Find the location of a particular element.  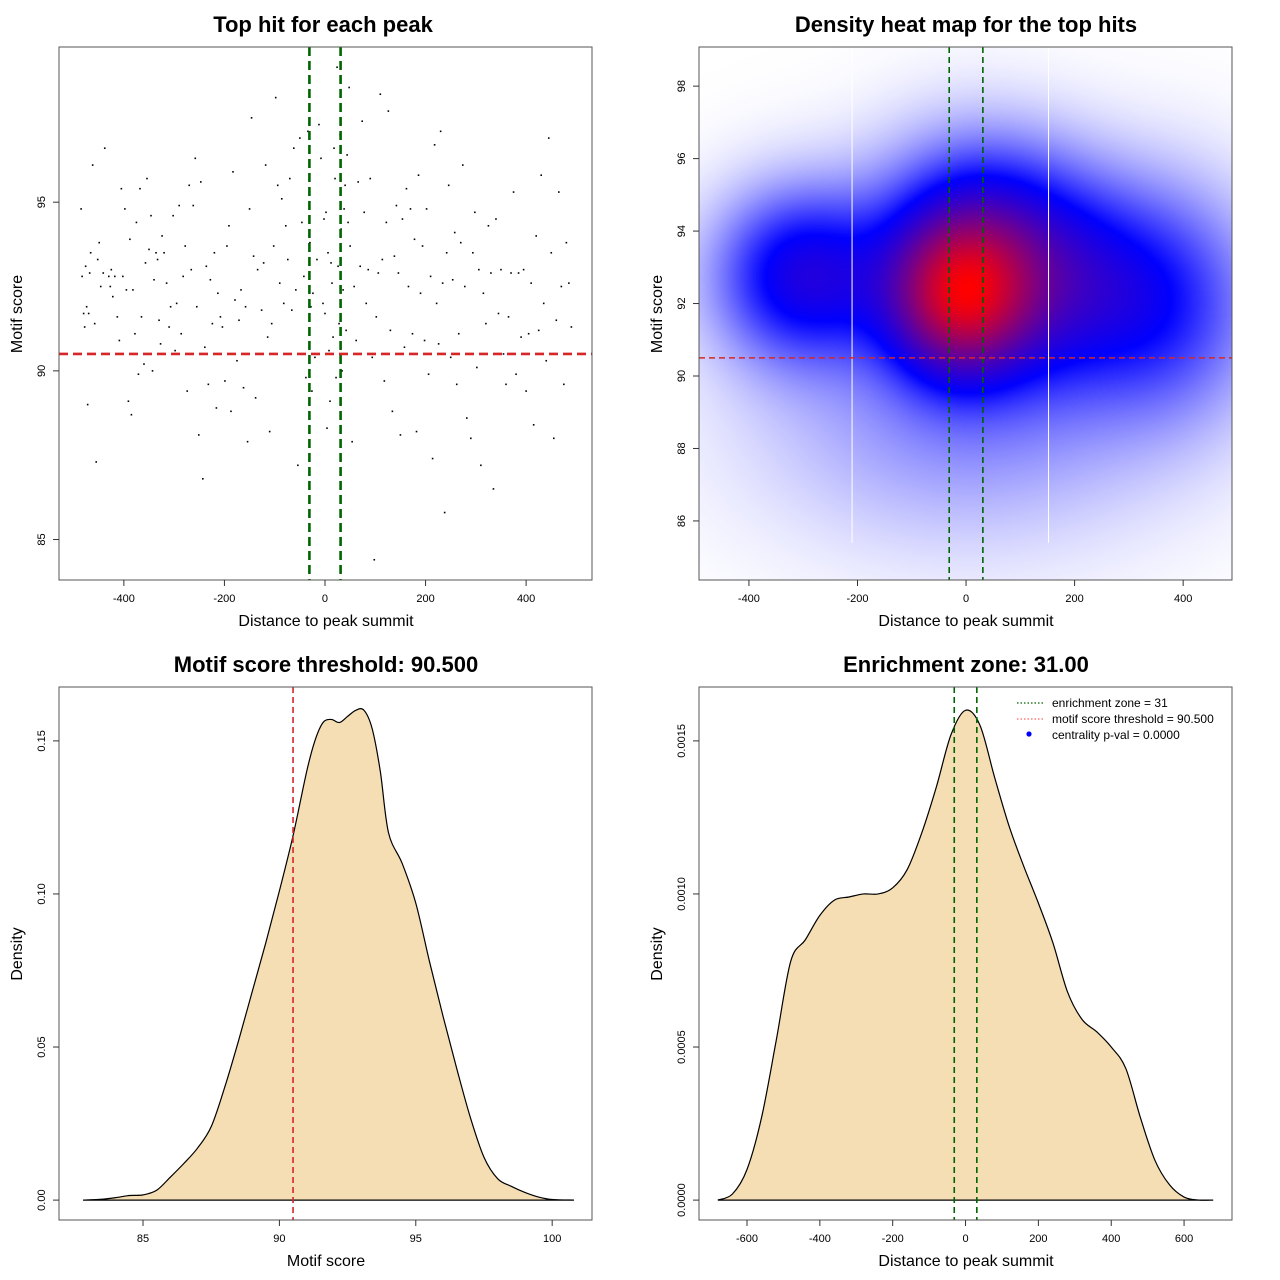

scatter-x-tick-label: 0 is located at coordinates (325, 599).